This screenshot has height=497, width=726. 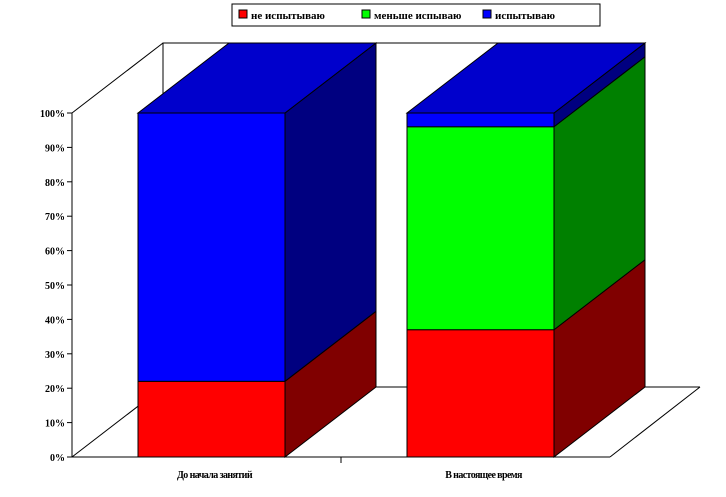 I want to click on y-tick-label: 50%, so click(x=55, y=286).